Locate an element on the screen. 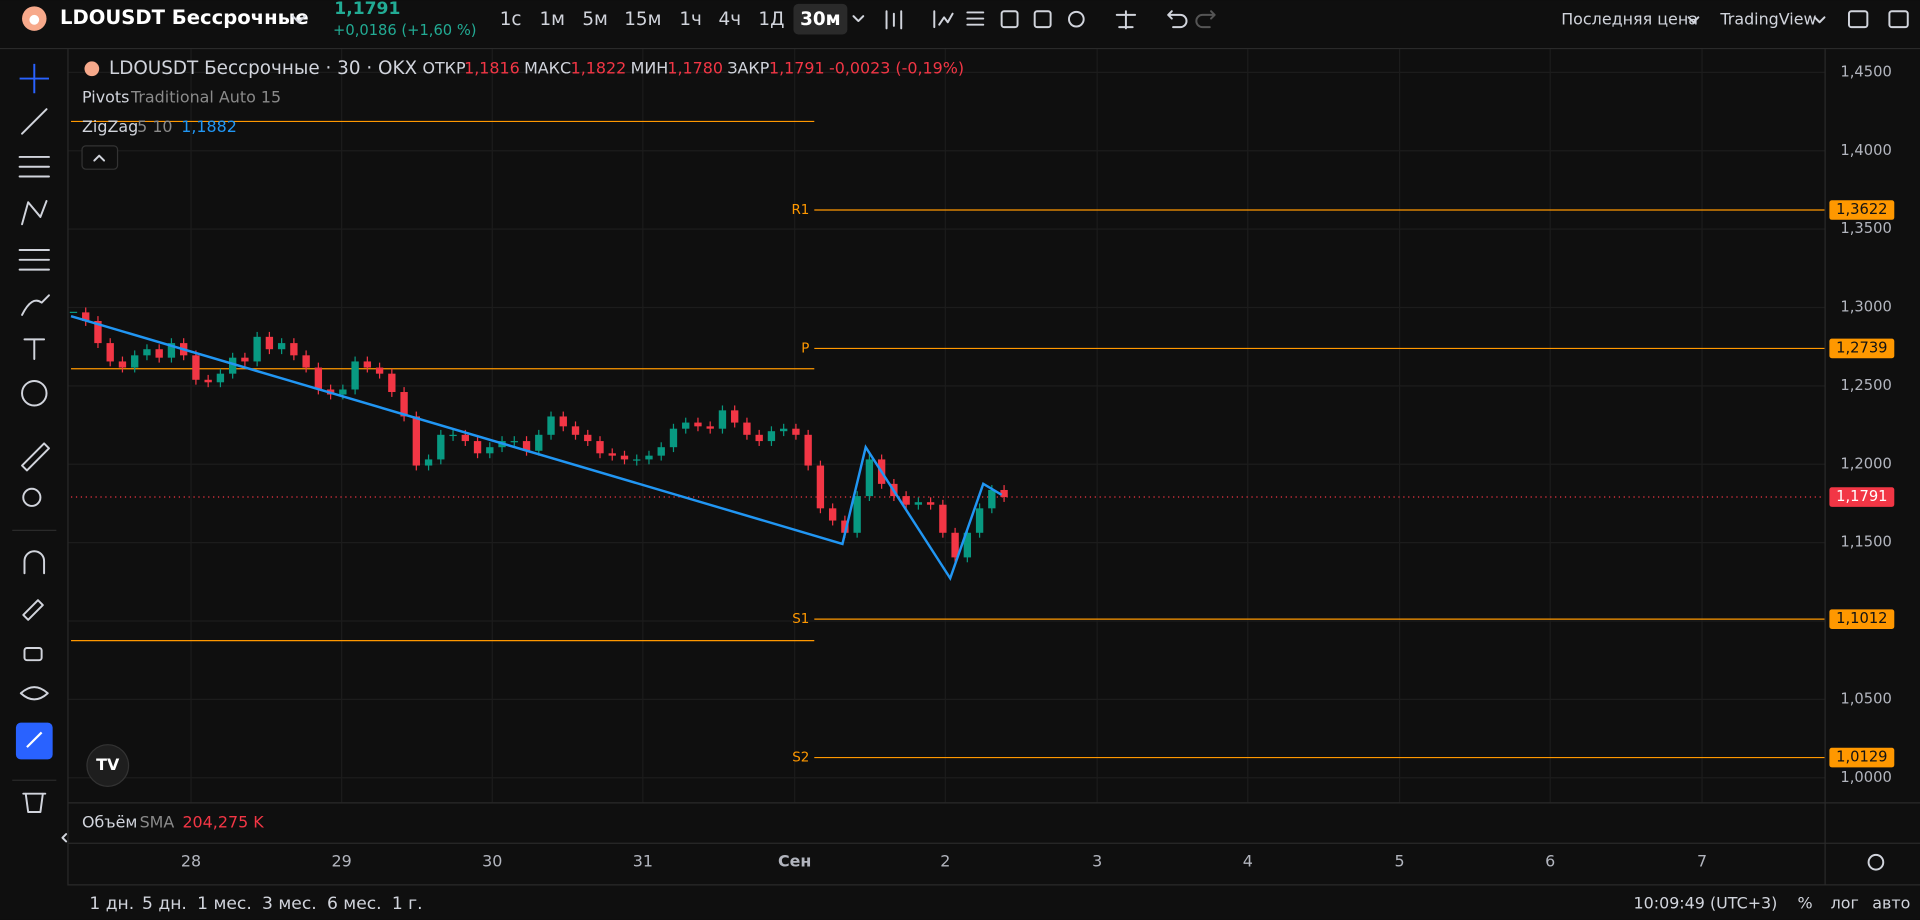  zigzag-params: 5 10 is located at coordinates (154, 126).